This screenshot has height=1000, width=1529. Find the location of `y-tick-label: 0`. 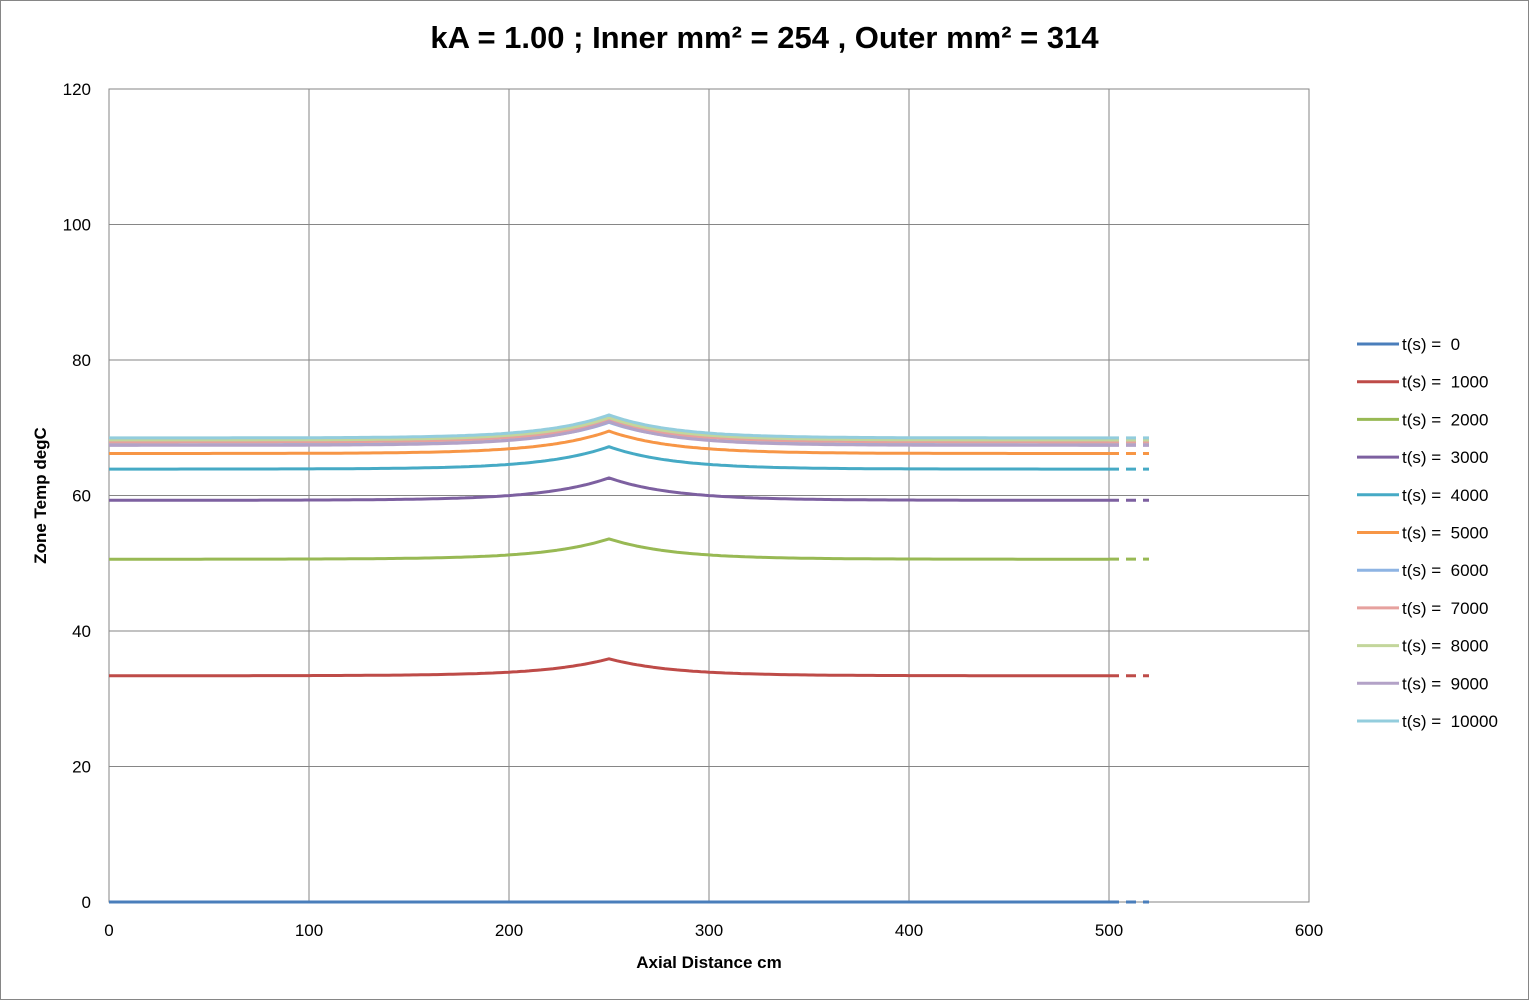

y-tick-label: 0 is located at coordinates (86, 902).